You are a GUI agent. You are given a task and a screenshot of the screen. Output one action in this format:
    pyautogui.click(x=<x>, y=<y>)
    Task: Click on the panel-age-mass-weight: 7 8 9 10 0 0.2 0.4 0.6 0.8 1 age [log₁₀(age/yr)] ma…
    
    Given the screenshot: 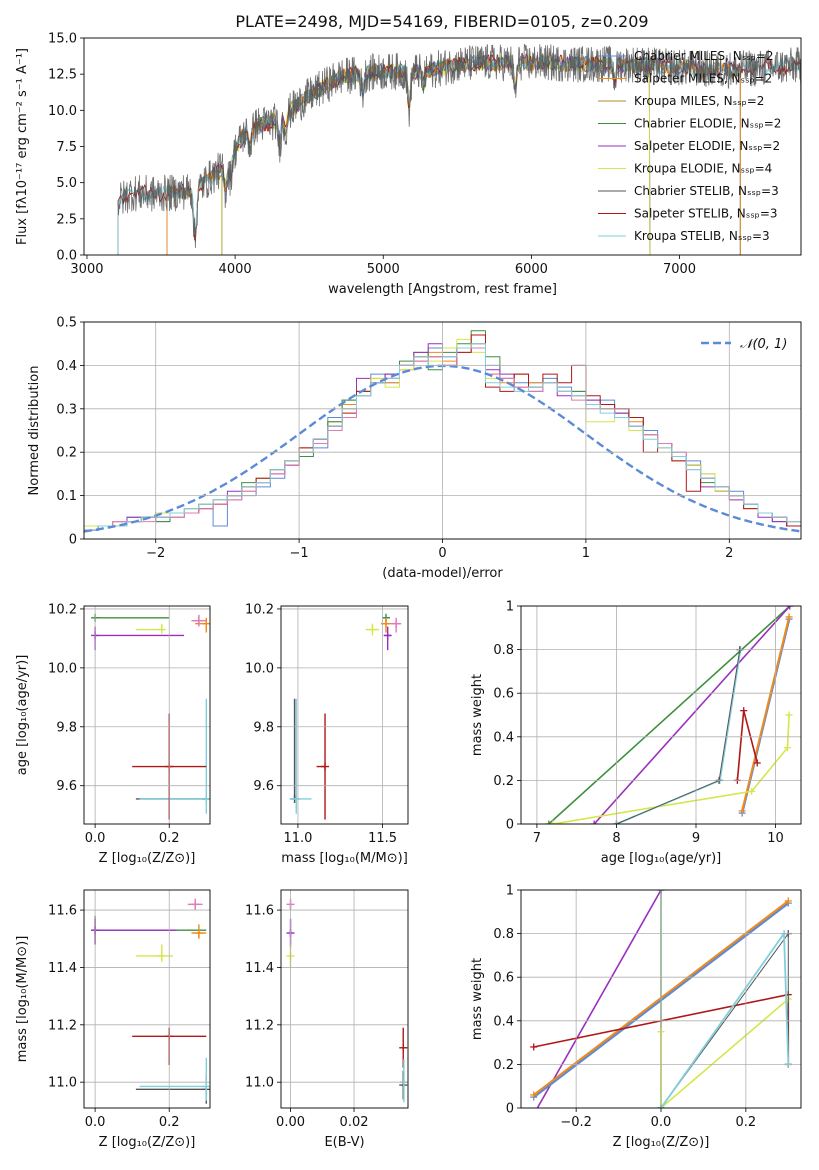 What is the action you would take?
    pyautogui.click(x=636, y=733)
    